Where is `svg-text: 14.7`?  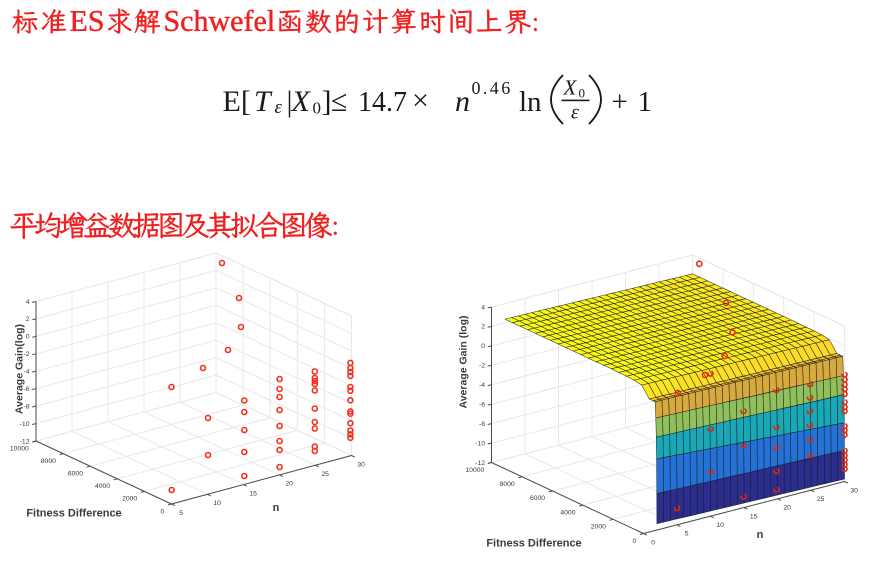 svg-text: 14.7 is located at coordinates (382, 102).